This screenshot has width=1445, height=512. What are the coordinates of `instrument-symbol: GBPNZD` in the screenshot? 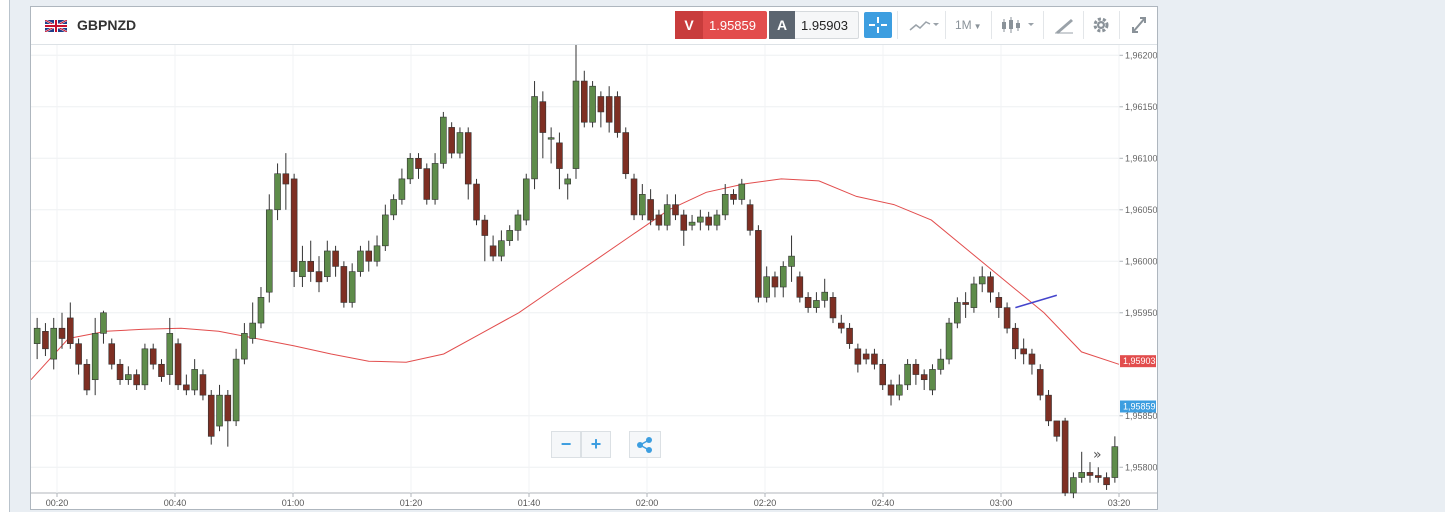 It's located at (107, 25).